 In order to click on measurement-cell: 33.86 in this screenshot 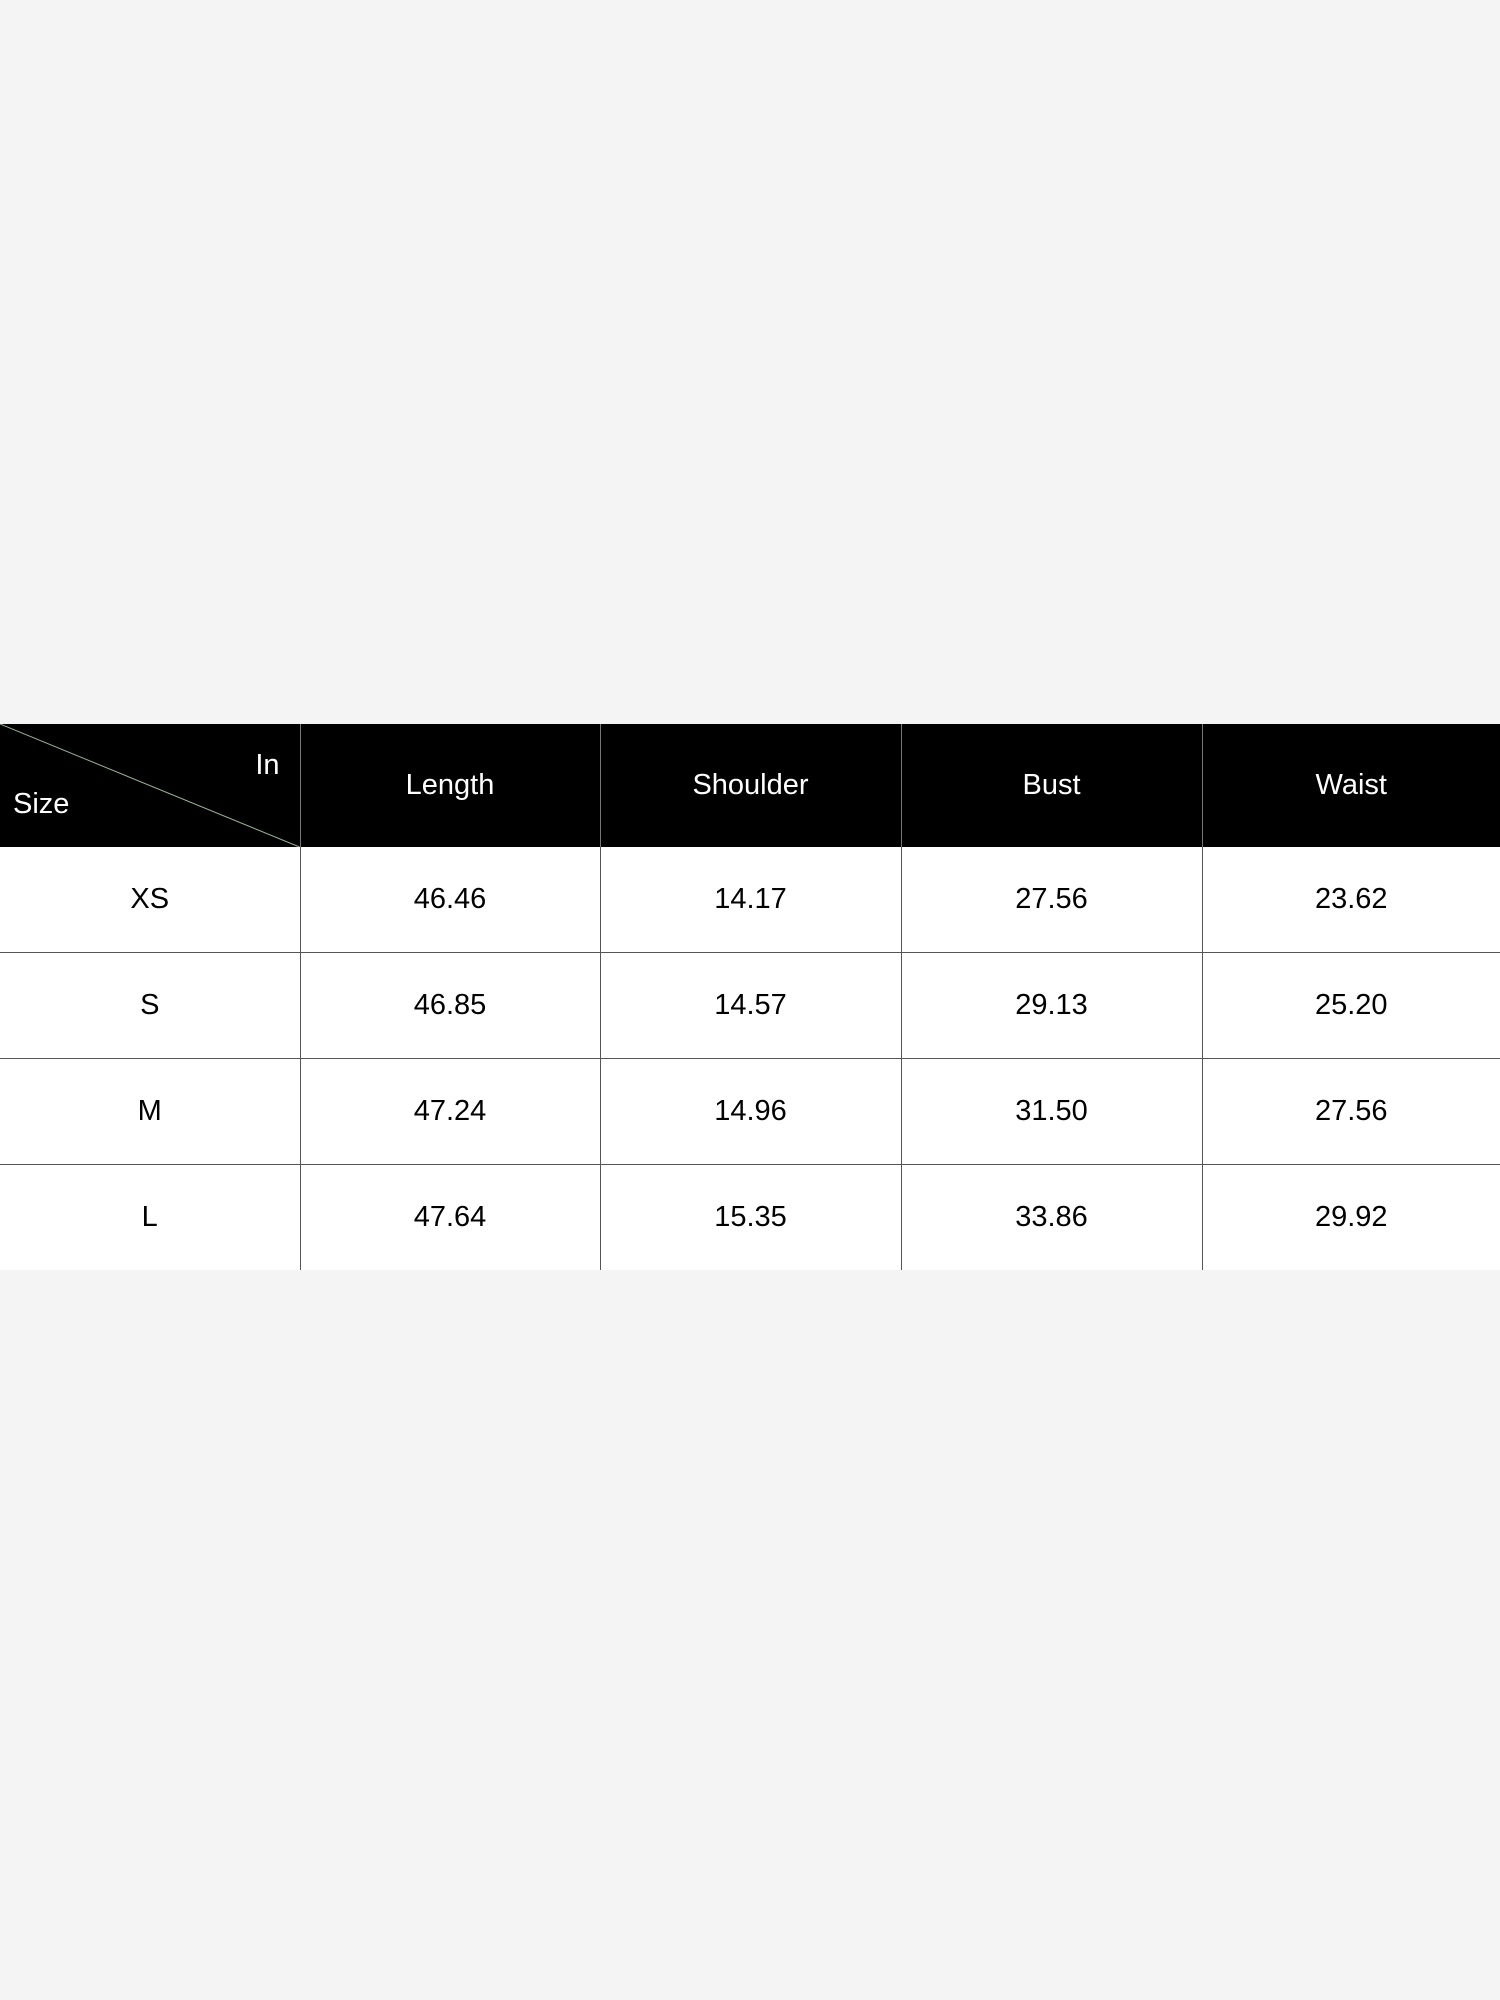, I will do `click(1051, 1217)`.